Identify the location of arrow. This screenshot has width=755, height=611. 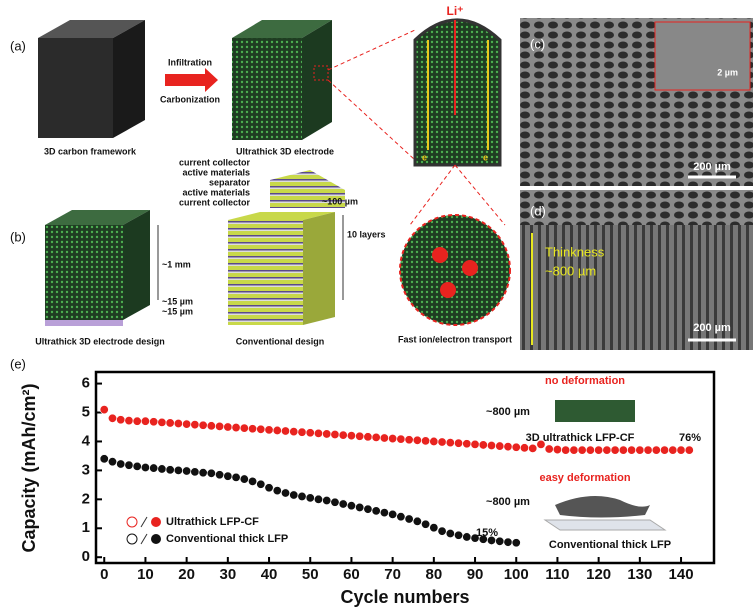
(191, 80).